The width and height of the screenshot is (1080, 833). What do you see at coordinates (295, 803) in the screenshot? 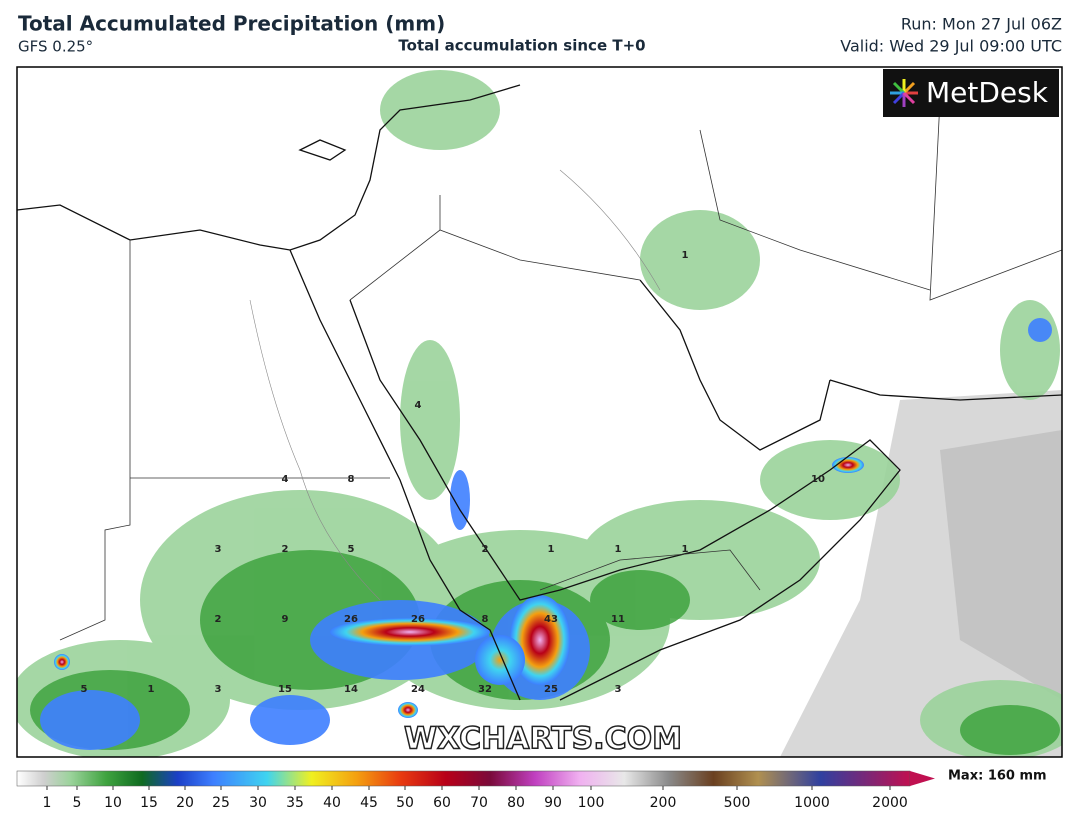
I see `colorbar-tick-label: 35` at bounding box center [295, 803].